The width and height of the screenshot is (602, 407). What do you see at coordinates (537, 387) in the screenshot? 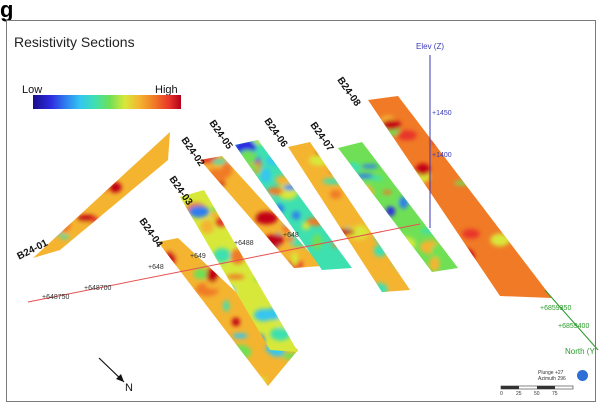
I see `scale-bar` at bounding box center [537, 387].